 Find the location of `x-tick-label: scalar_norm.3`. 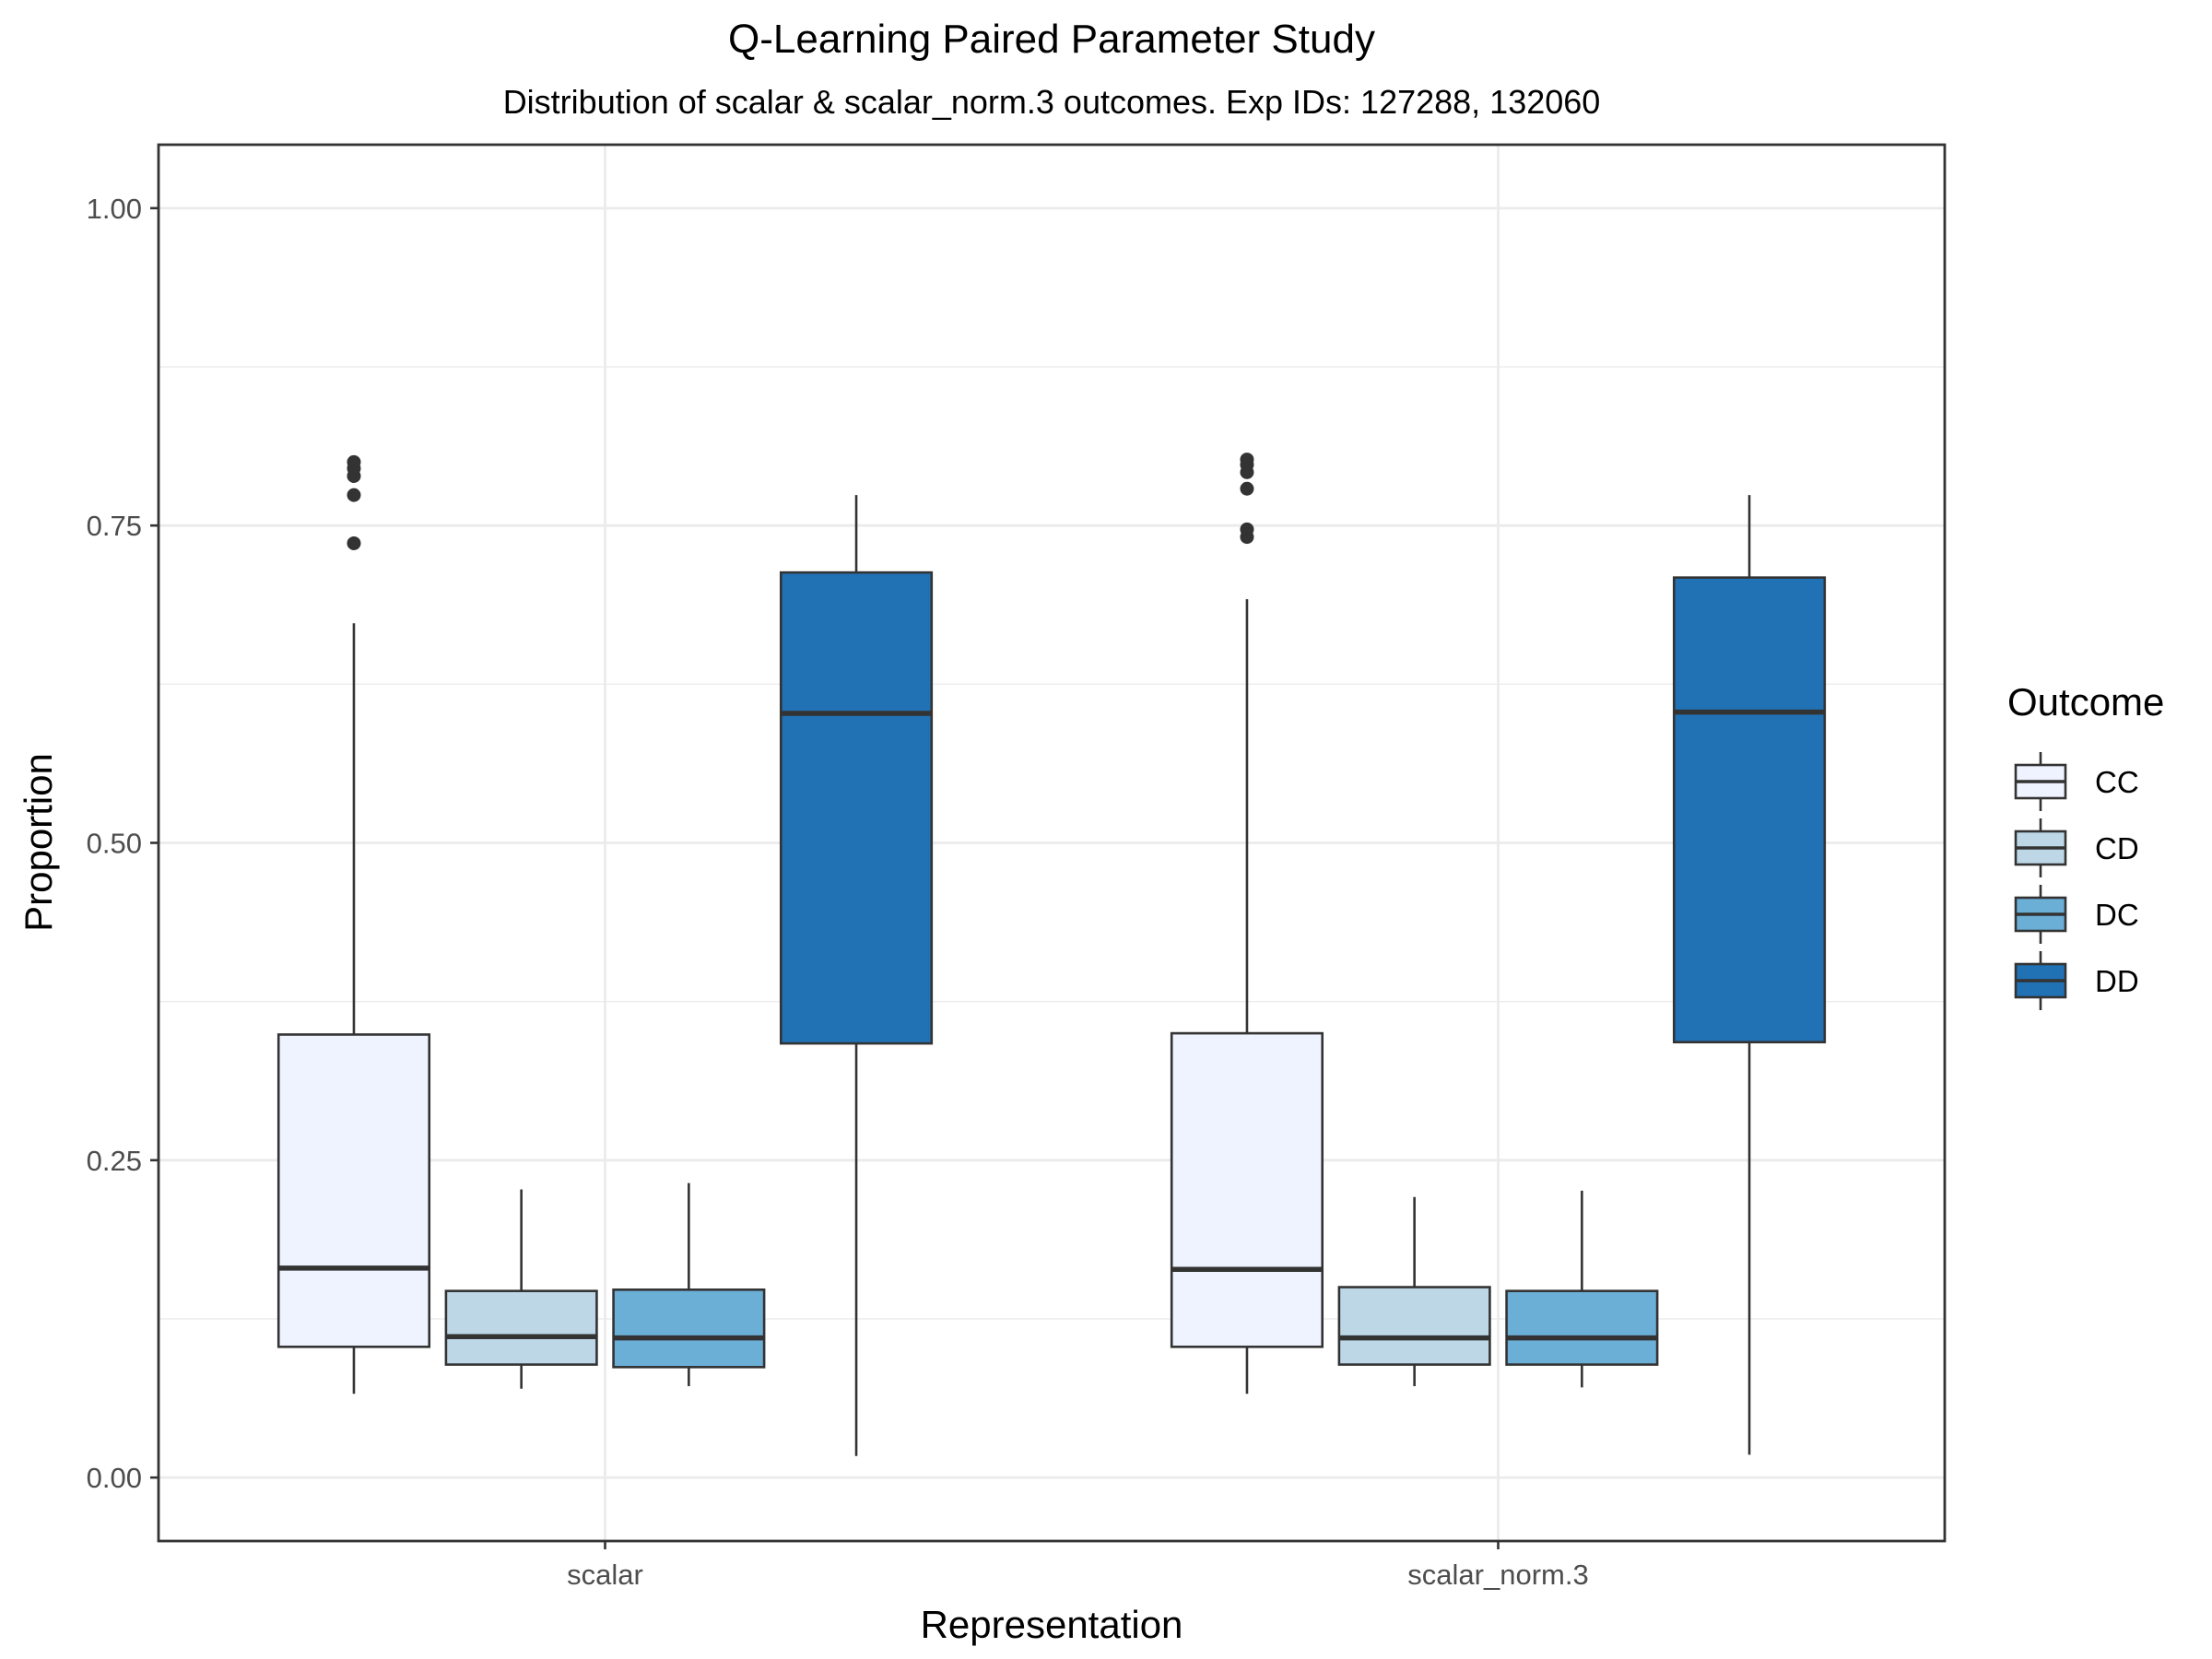

x-tick-label: scalar_norm.3 is located at coordinates (1497, 1575).